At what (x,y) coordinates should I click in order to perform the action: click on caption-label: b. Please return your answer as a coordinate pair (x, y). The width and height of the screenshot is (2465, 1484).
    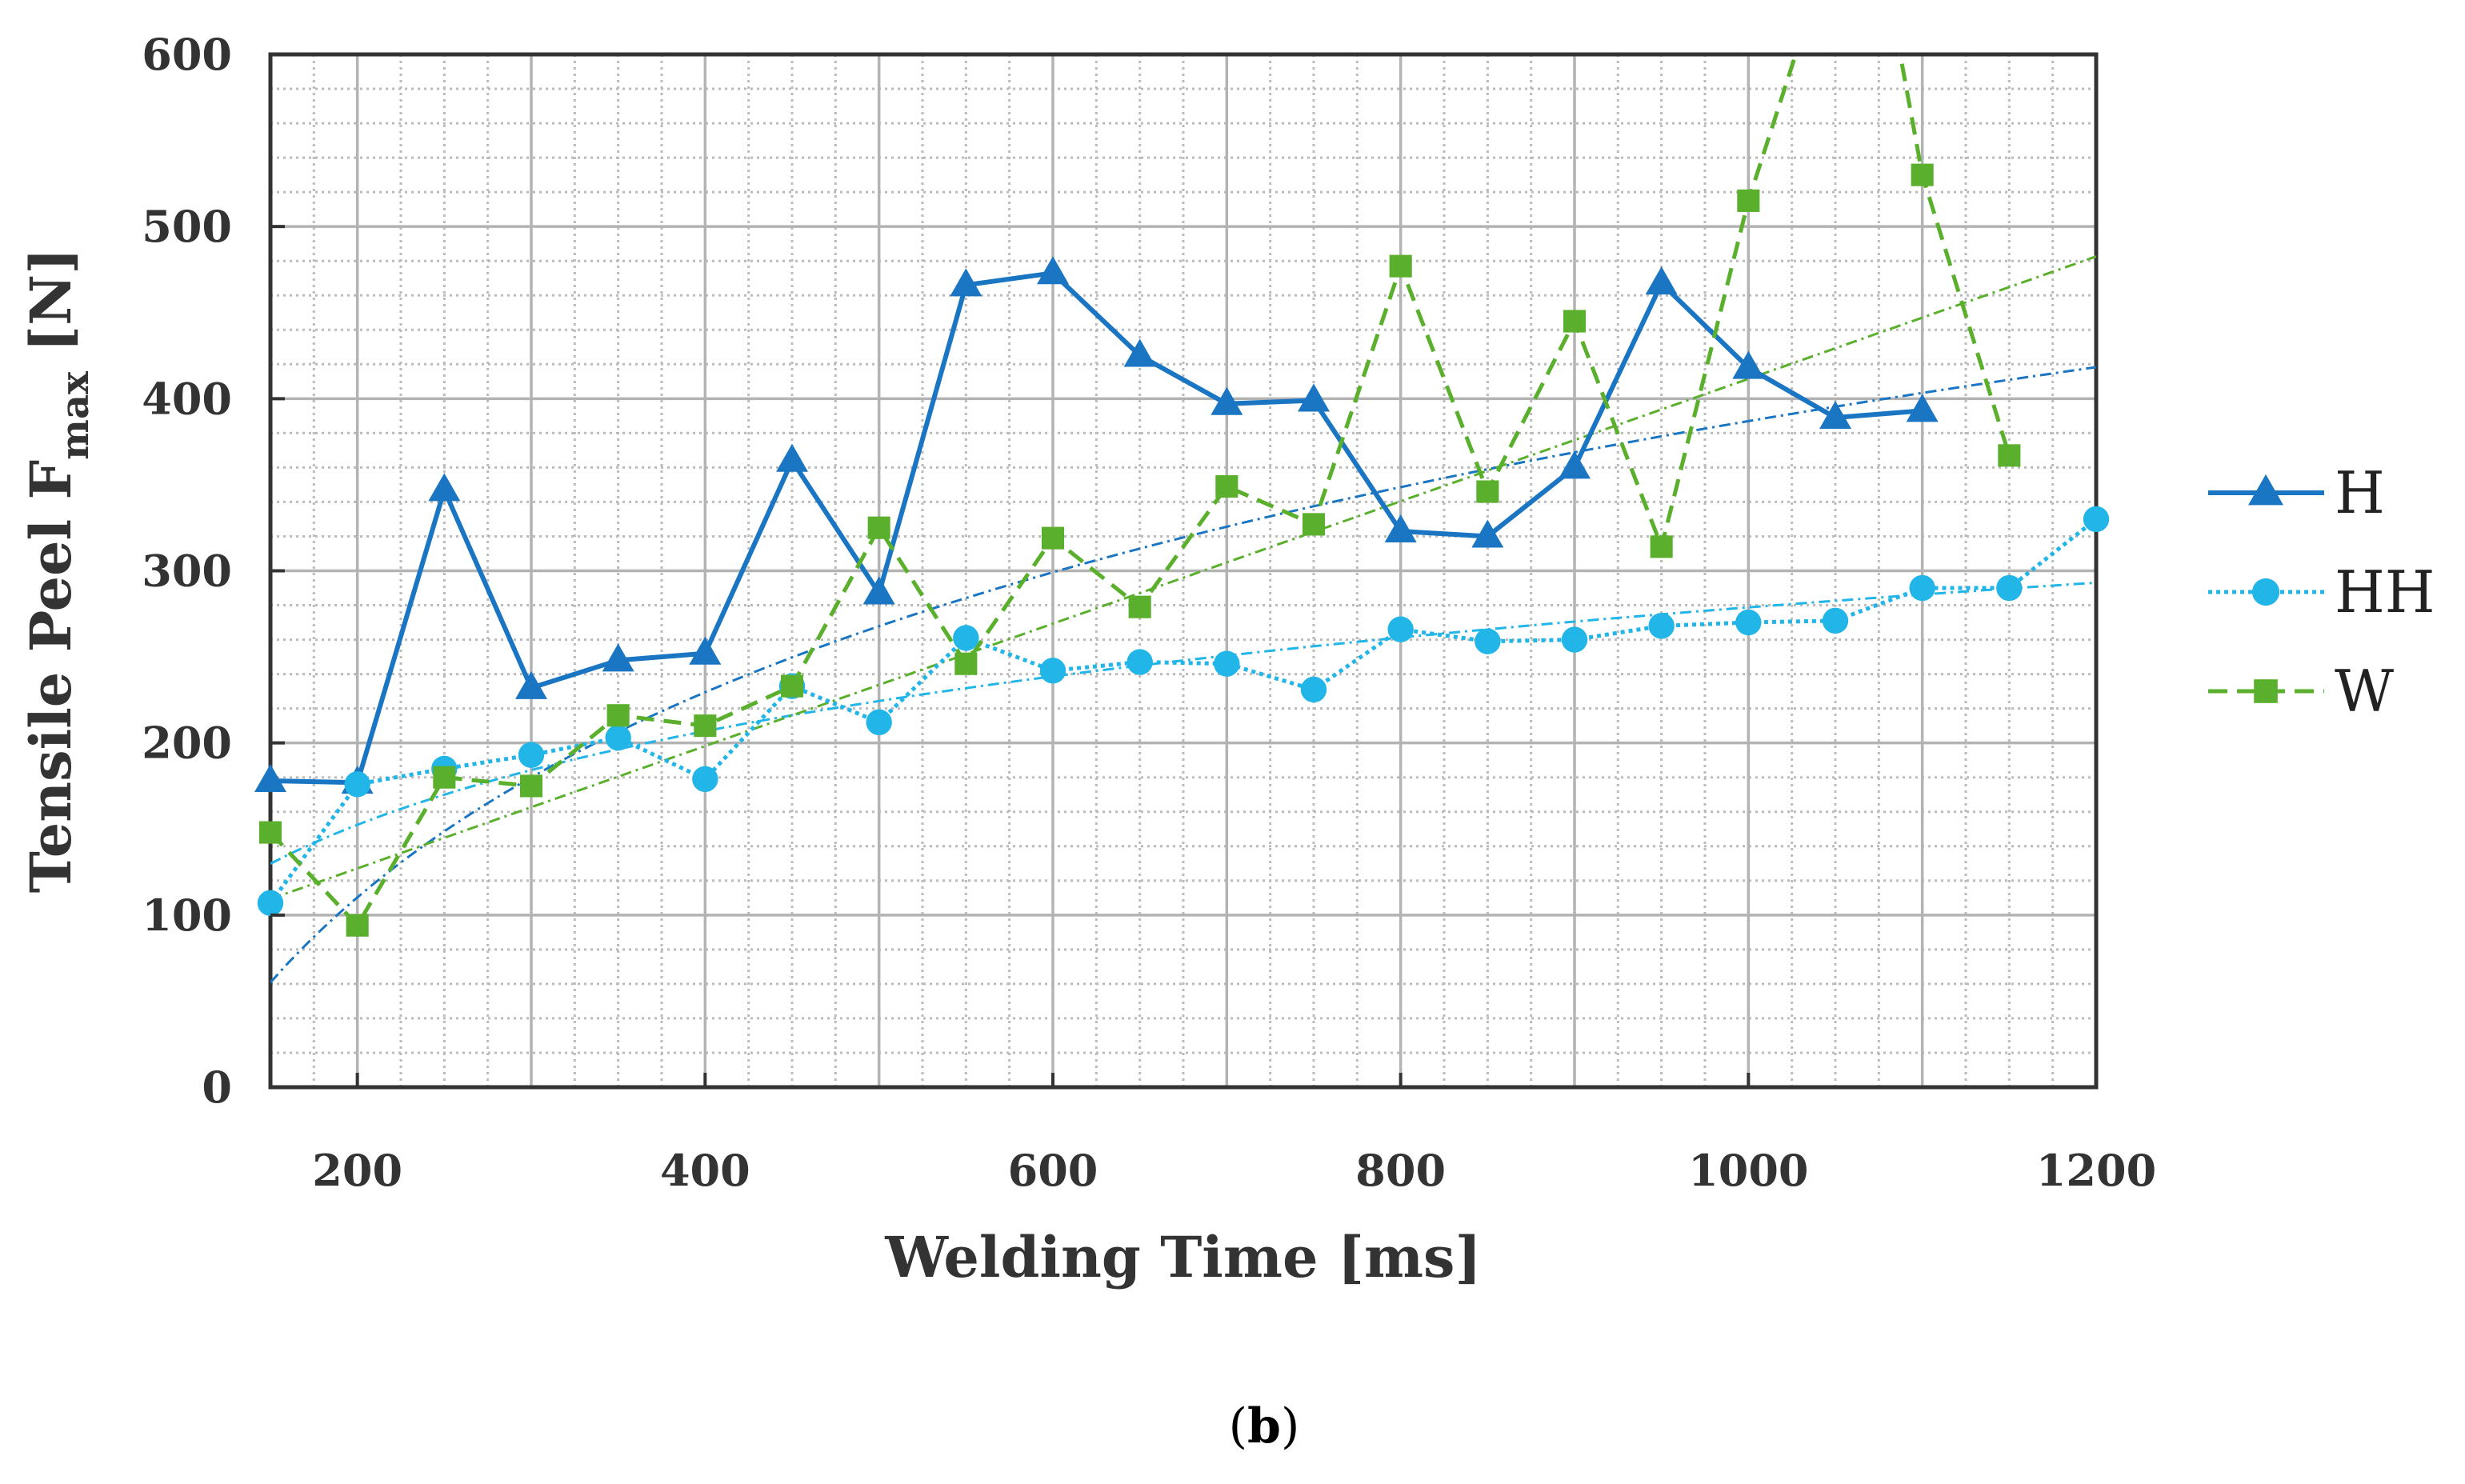
    Looking at the image, I should click on (1264, 1426).